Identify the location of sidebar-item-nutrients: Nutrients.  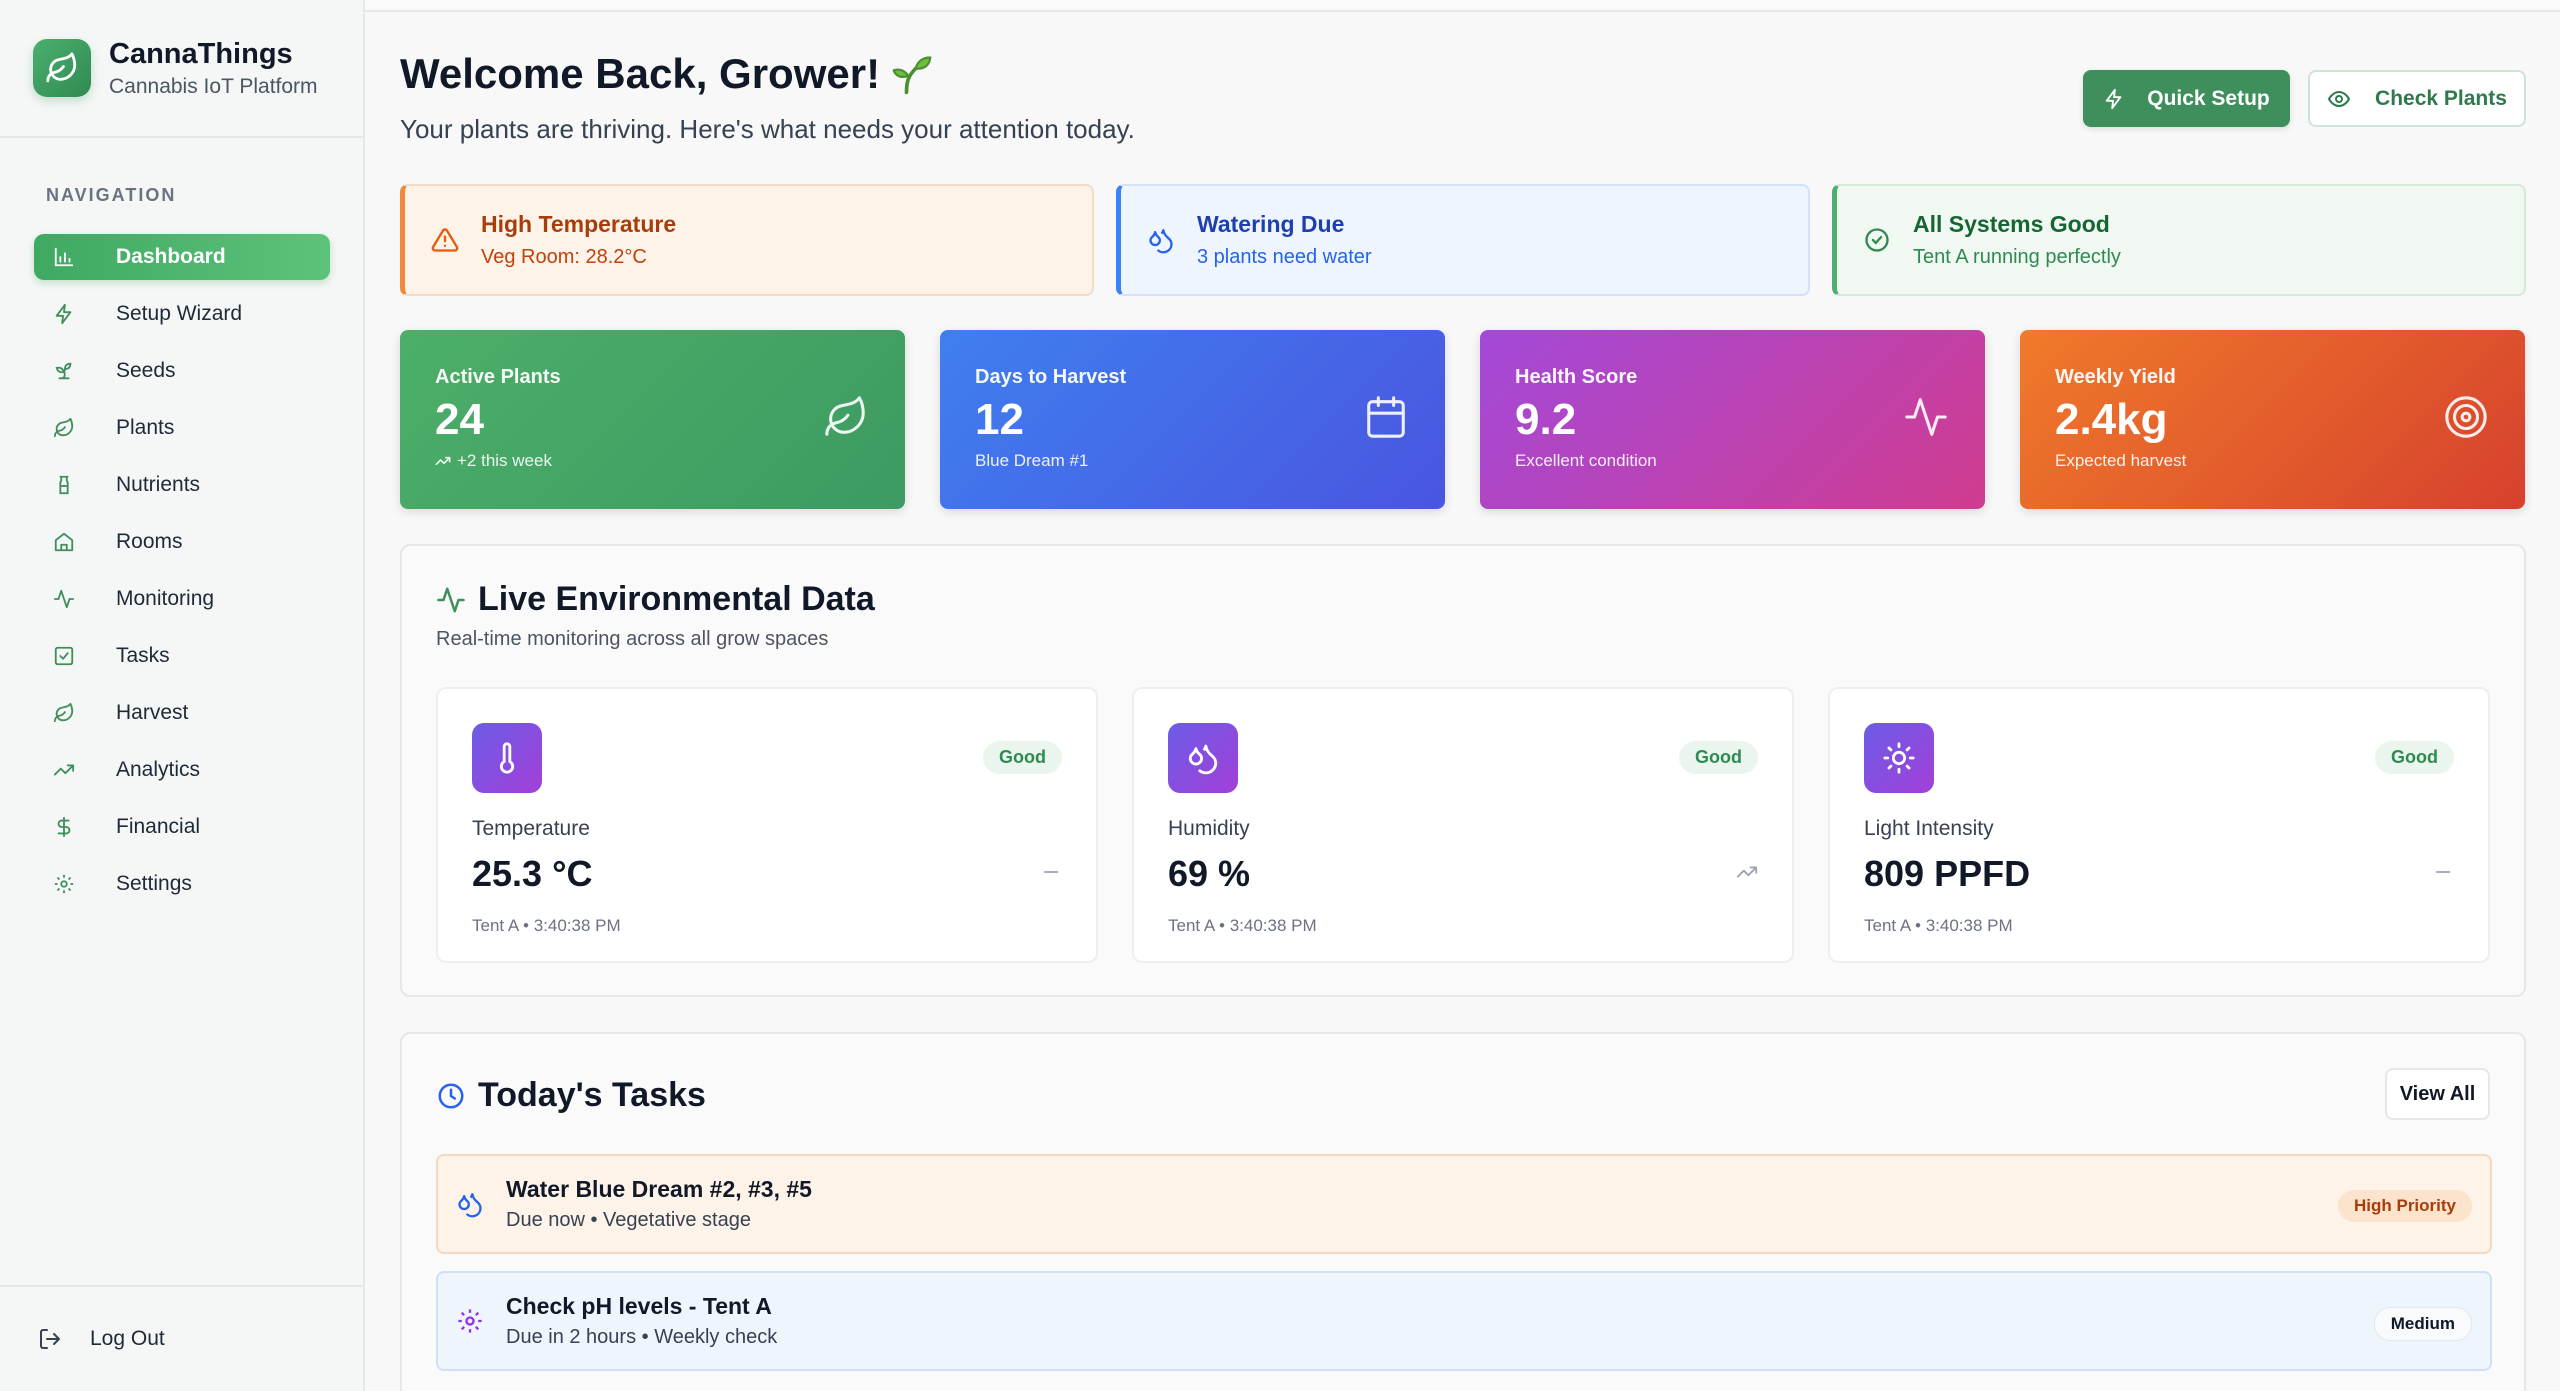
(182, 485).